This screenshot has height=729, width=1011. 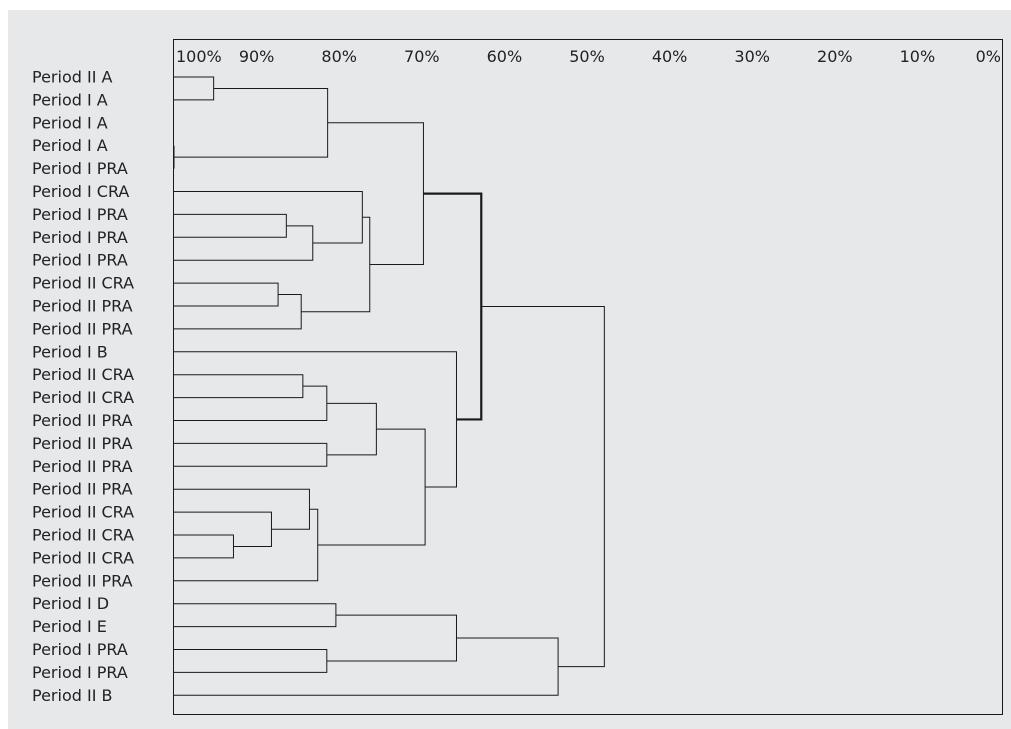 What do you see at coordinates (80, 191) in the screenshot?
I see `leaf-label: Period I CRA` at bounding box center [80, 191].